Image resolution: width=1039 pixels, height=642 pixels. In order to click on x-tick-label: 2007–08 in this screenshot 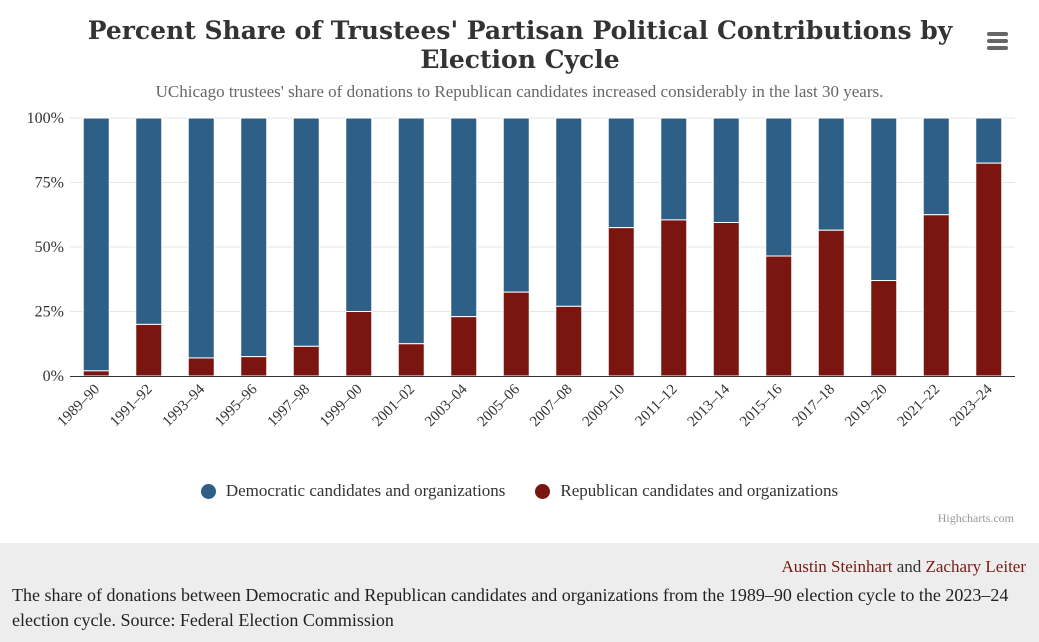, I will do `click(551, 406)`.